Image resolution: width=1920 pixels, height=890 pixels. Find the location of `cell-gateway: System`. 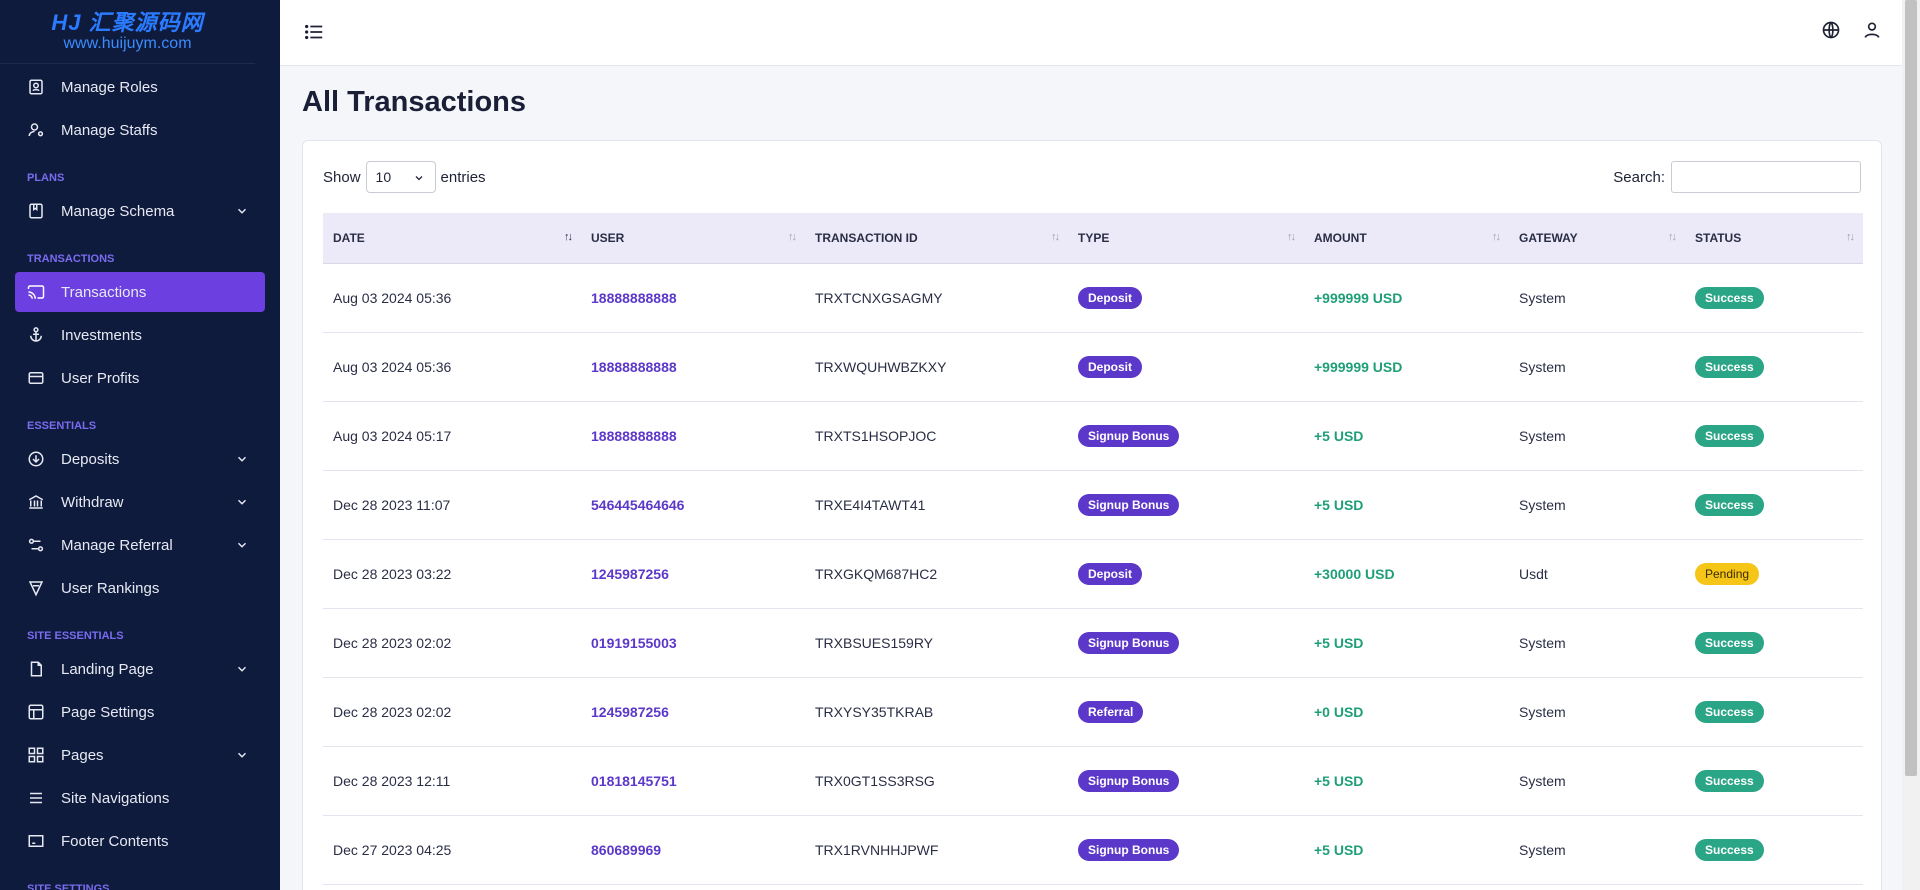

cell-gateway: System is located at coordinates (1597, 712).